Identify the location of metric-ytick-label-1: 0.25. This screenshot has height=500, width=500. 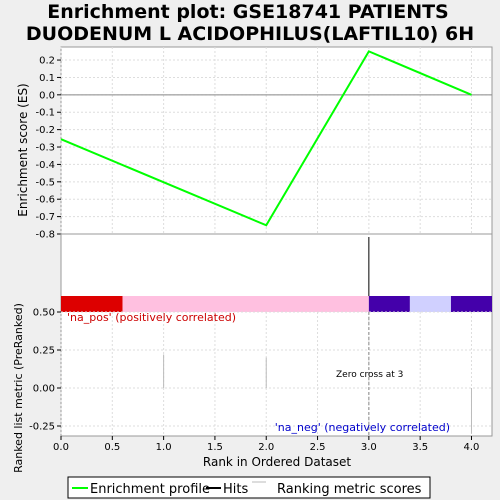
(44, 351).